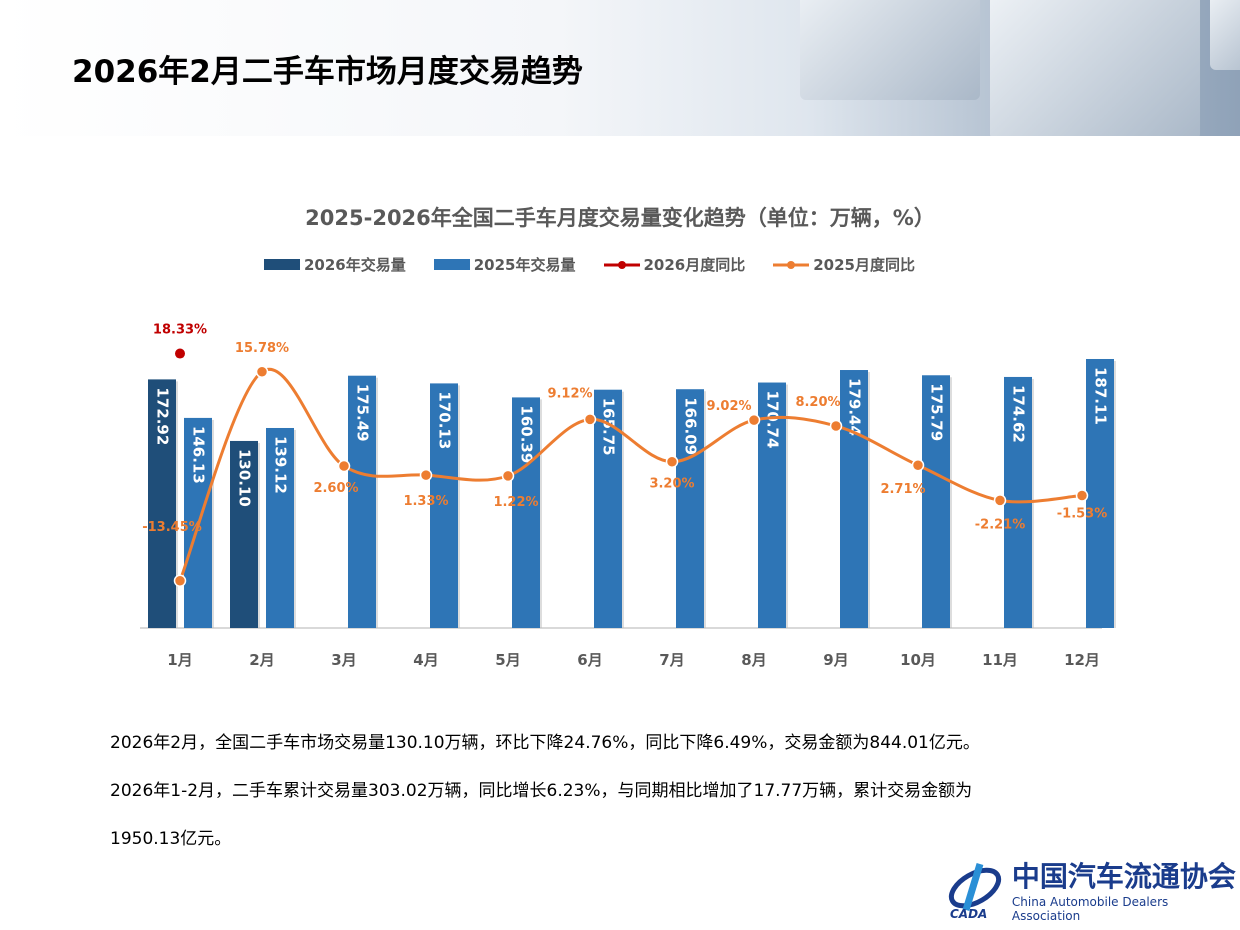 The image size is (1240, 930). I want to click on legend-2025-volume: 2025年交易量, so click(504, 264).